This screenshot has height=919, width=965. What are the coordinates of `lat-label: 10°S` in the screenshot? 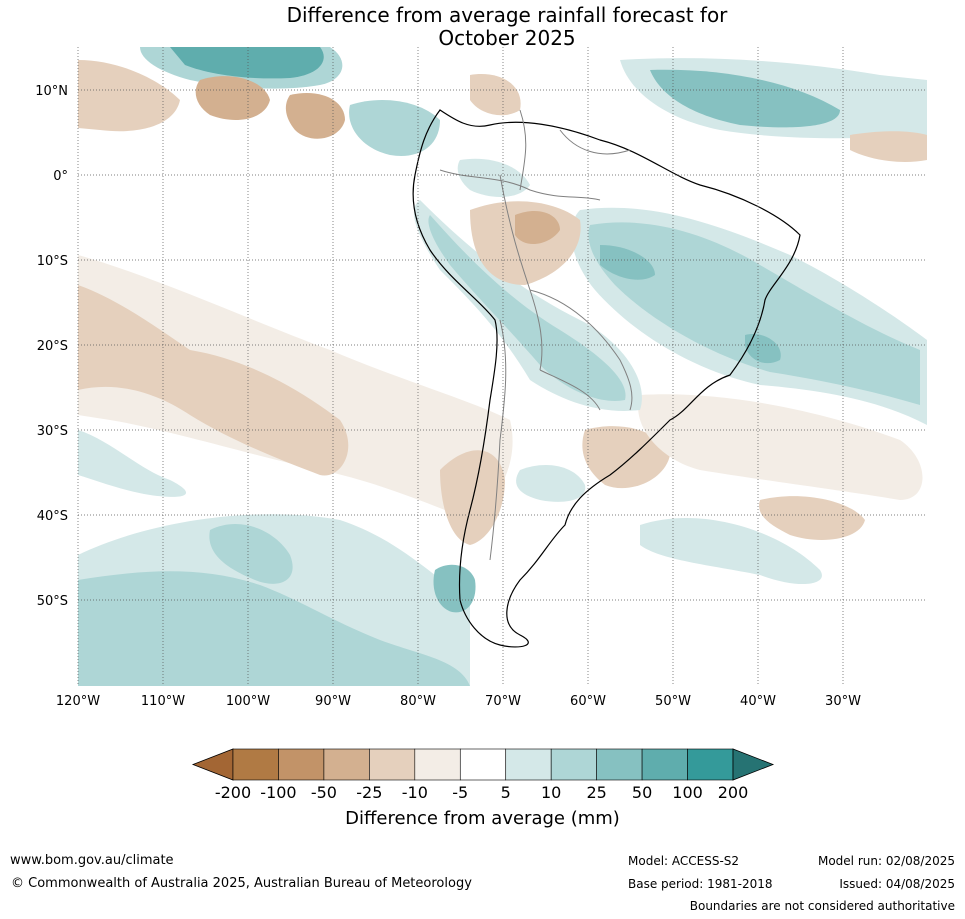 It's located at (52, 261).